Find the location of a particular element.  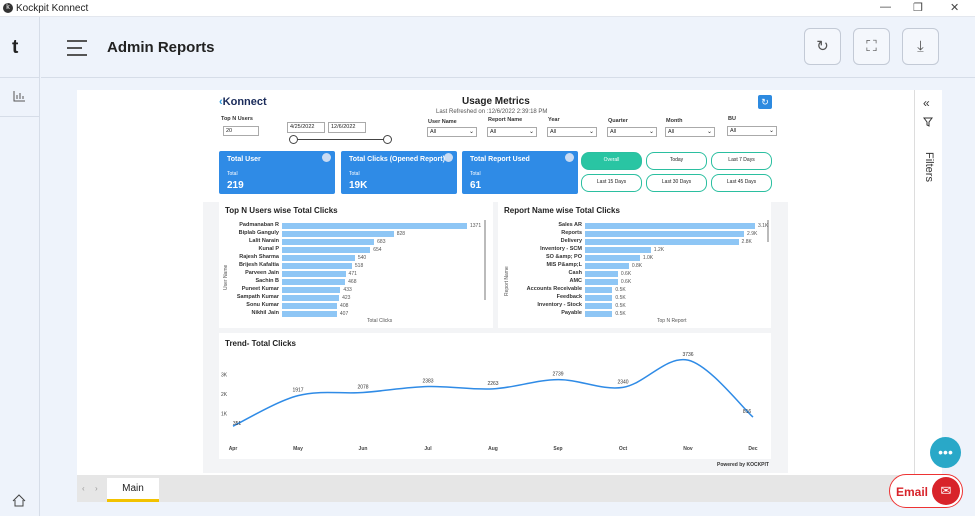

chat-button: ••• is located at coordinates (945, 452).